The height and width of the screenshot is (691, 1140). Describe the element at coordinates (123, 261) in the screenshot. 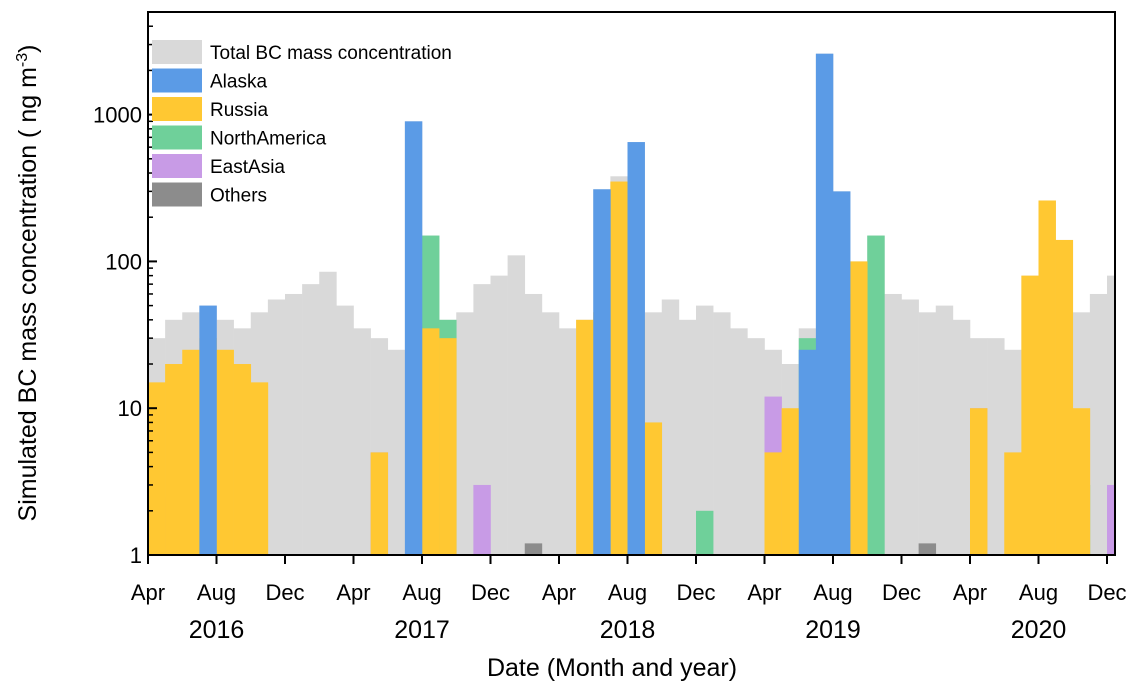

I see `y-tick-label: 100` at that location.